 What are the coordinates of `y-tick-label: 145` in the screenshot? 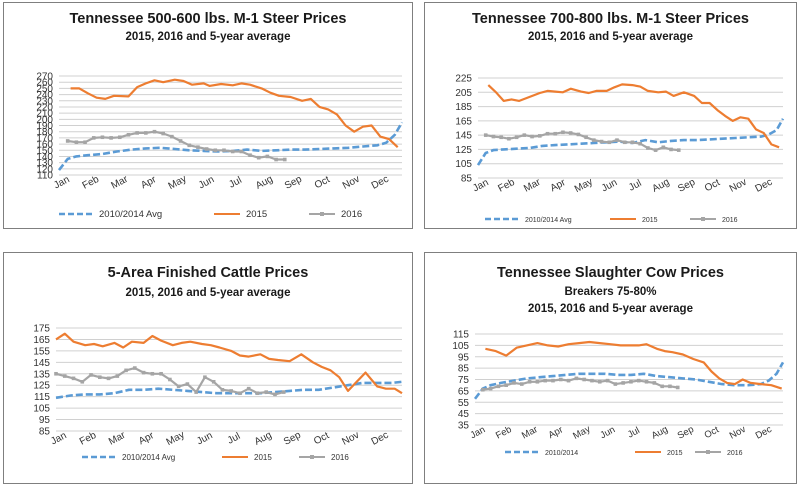 It's located at (463, 136).